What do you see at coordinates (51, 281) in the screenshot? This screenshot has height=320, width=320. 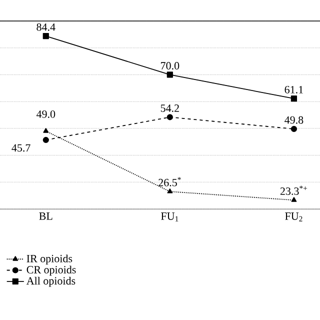 I see `legend-label: All opioids` at bounding box center [51, 281].